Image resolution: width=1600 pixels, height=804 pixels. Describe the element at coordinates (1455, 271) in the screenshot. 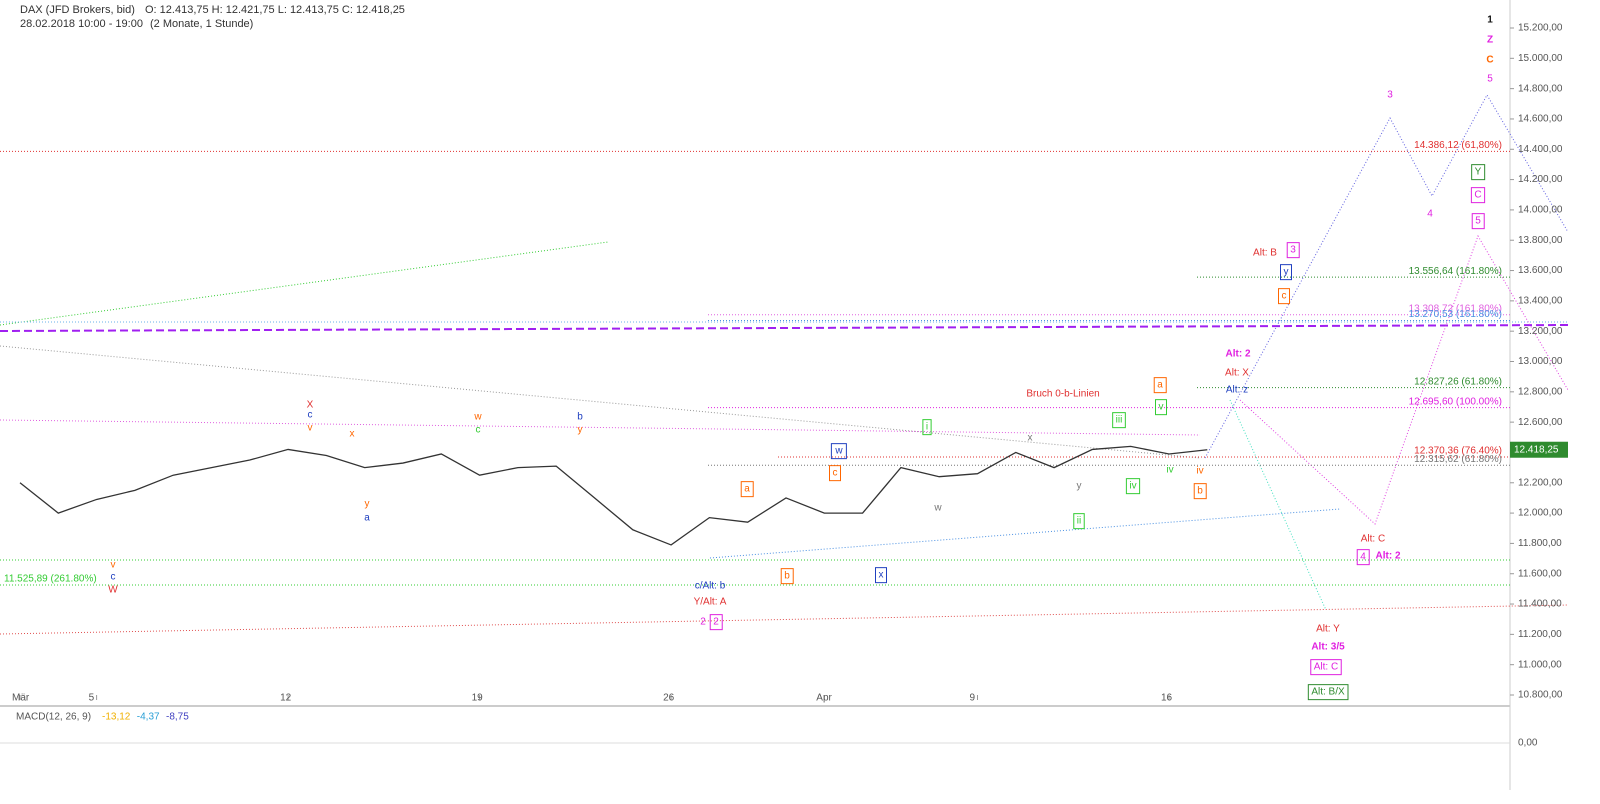

I see `level-label: 13.556,64 (161.80%)` at that location.